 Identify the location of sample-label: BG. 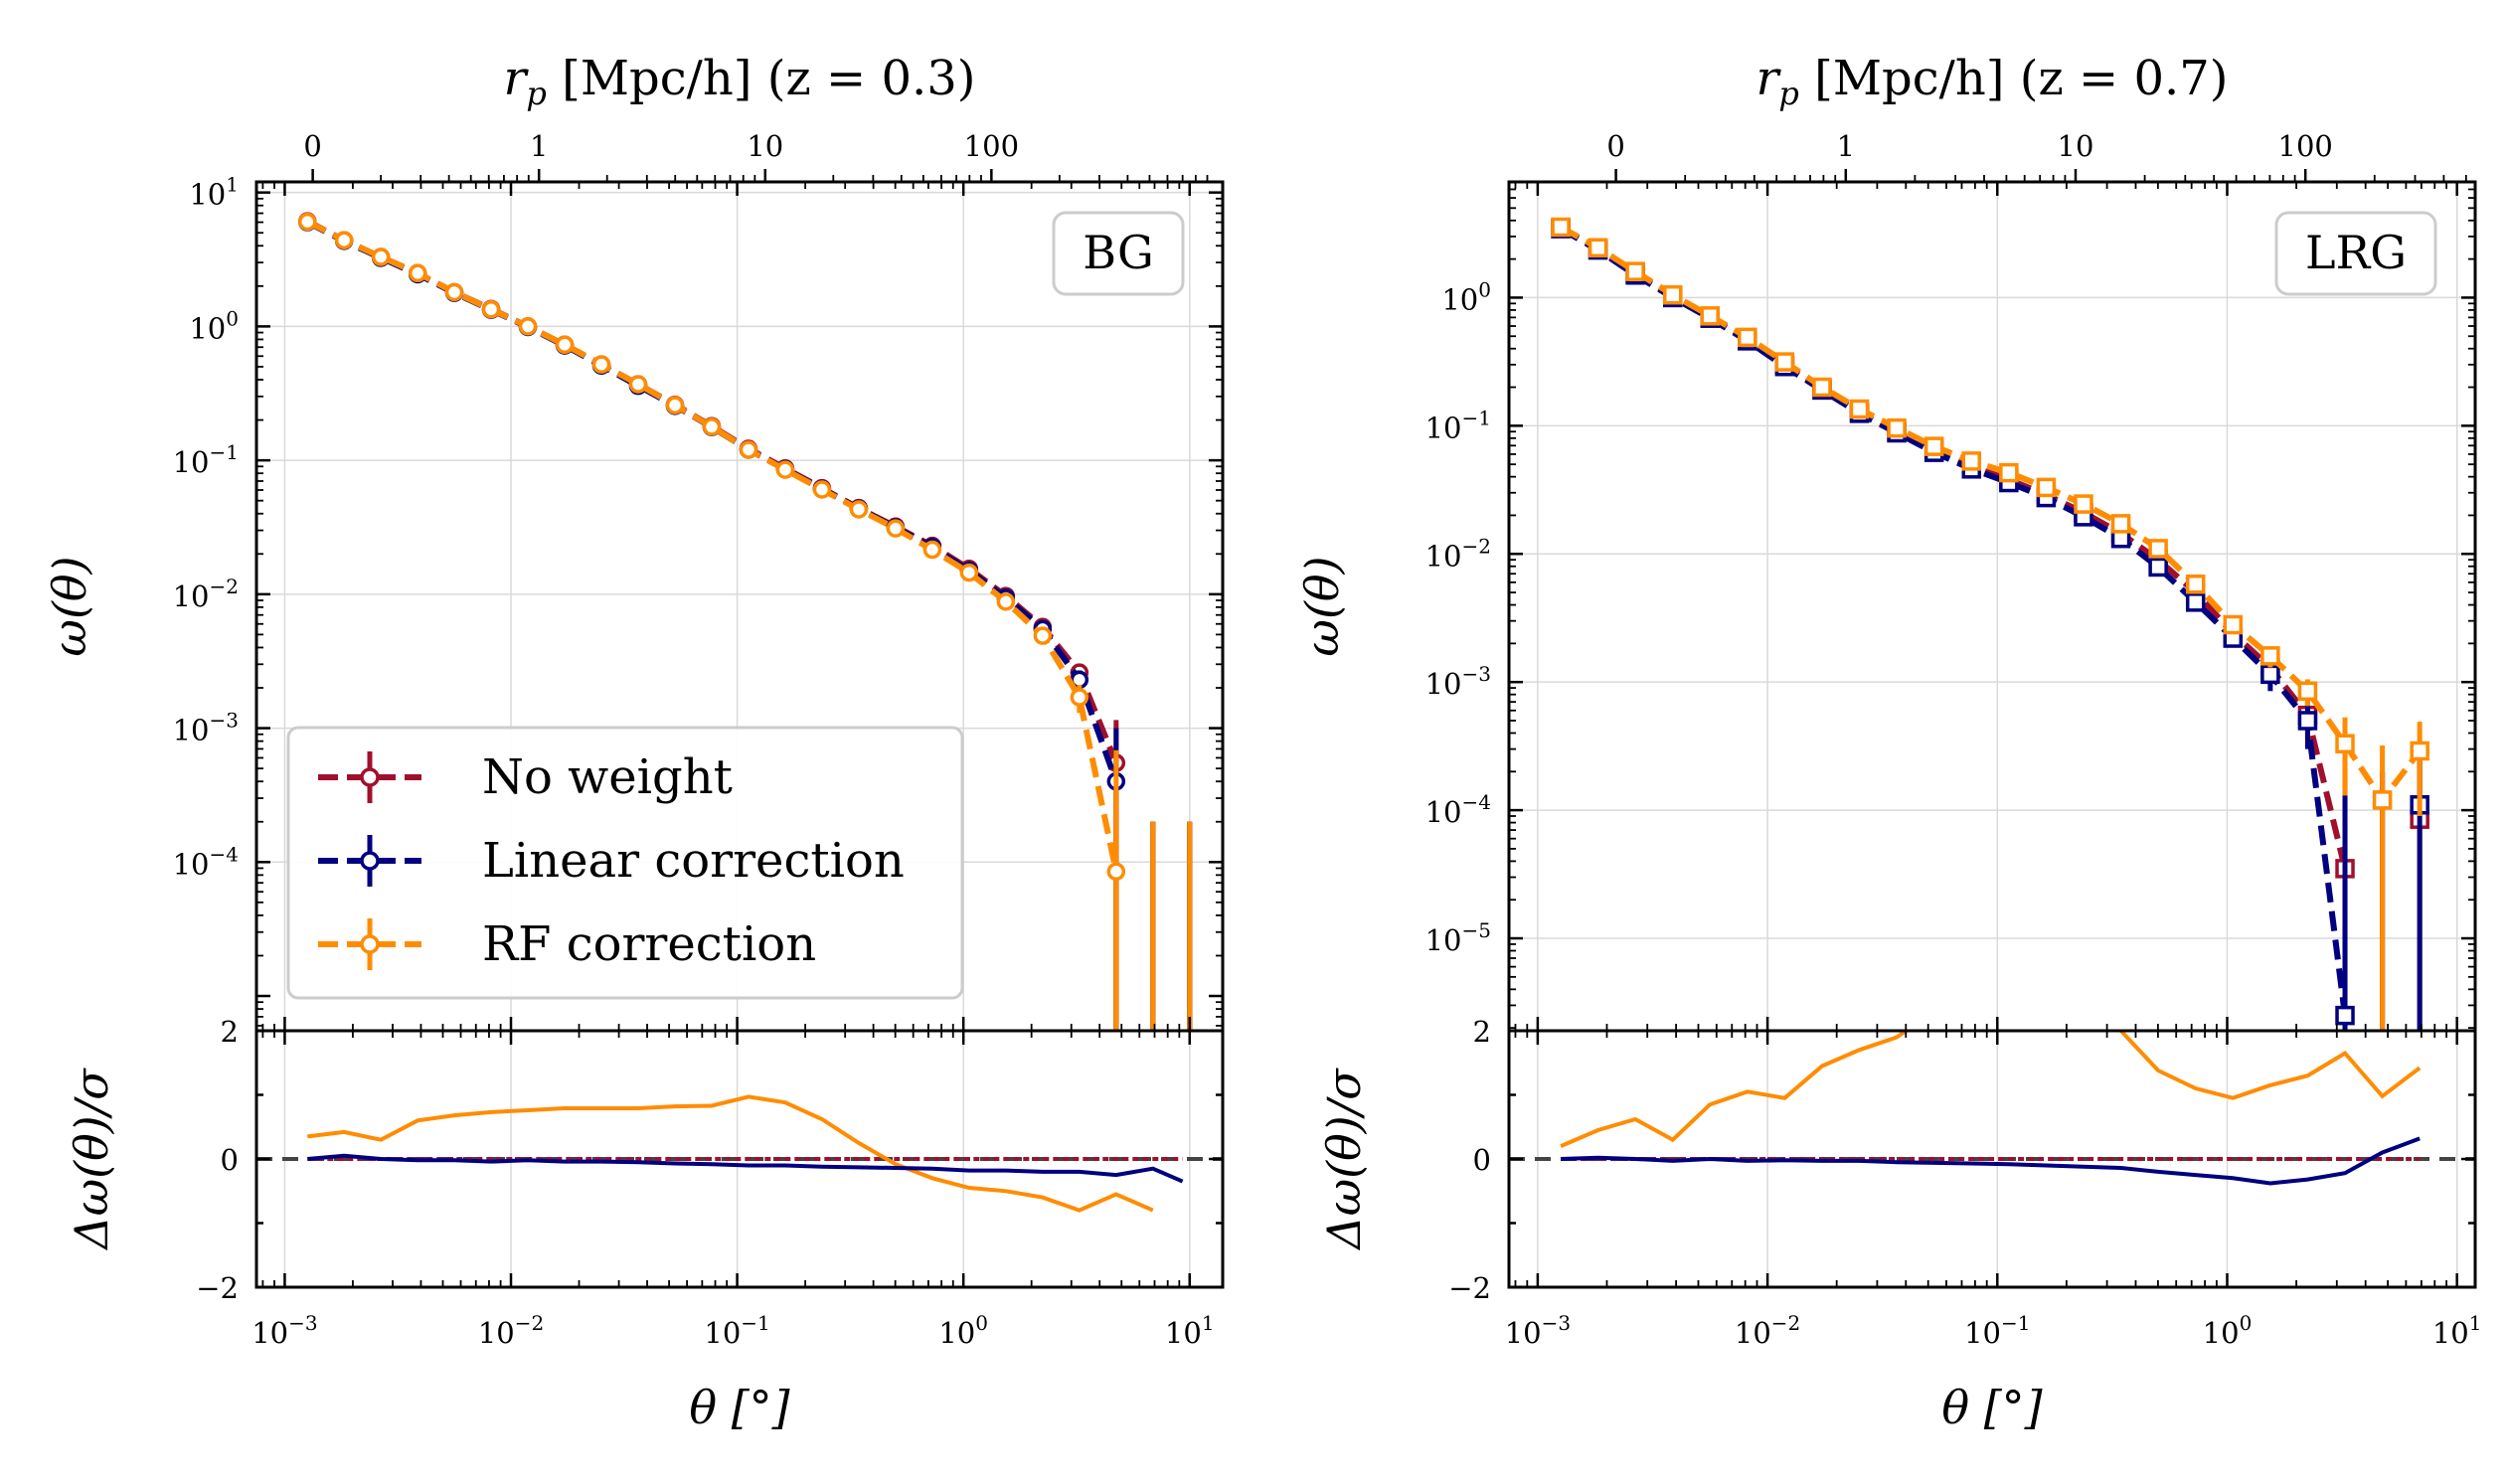
(1118, 252).